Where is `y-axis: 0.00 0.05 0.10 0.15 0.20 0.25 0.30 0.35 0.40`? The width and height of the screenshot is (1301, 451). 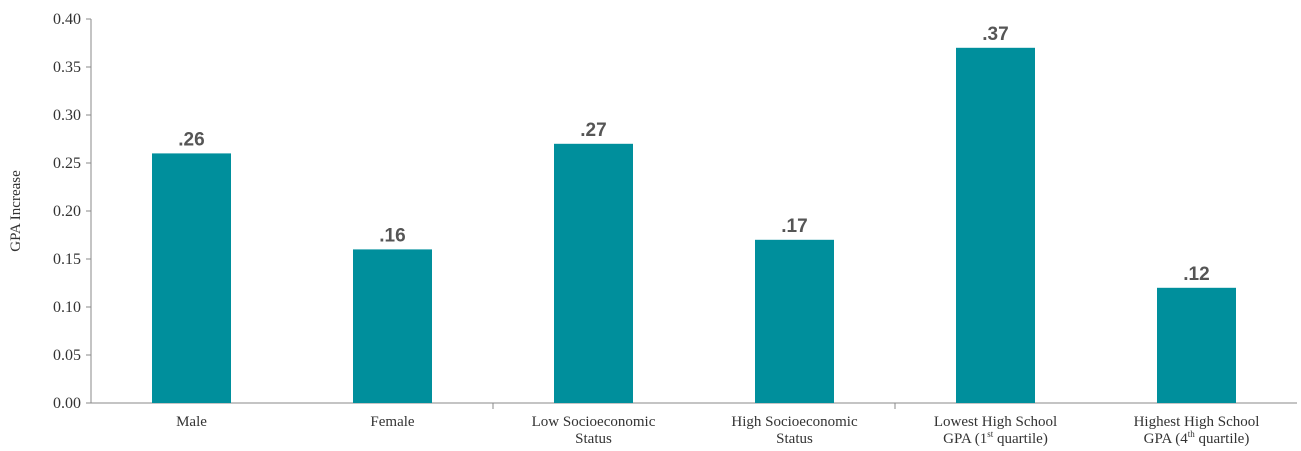
y-axis: 0.00 0.05 0.10 0.15 0.20 0.25 0.30 0.35 0.40 is located at coordinates (72, 211).